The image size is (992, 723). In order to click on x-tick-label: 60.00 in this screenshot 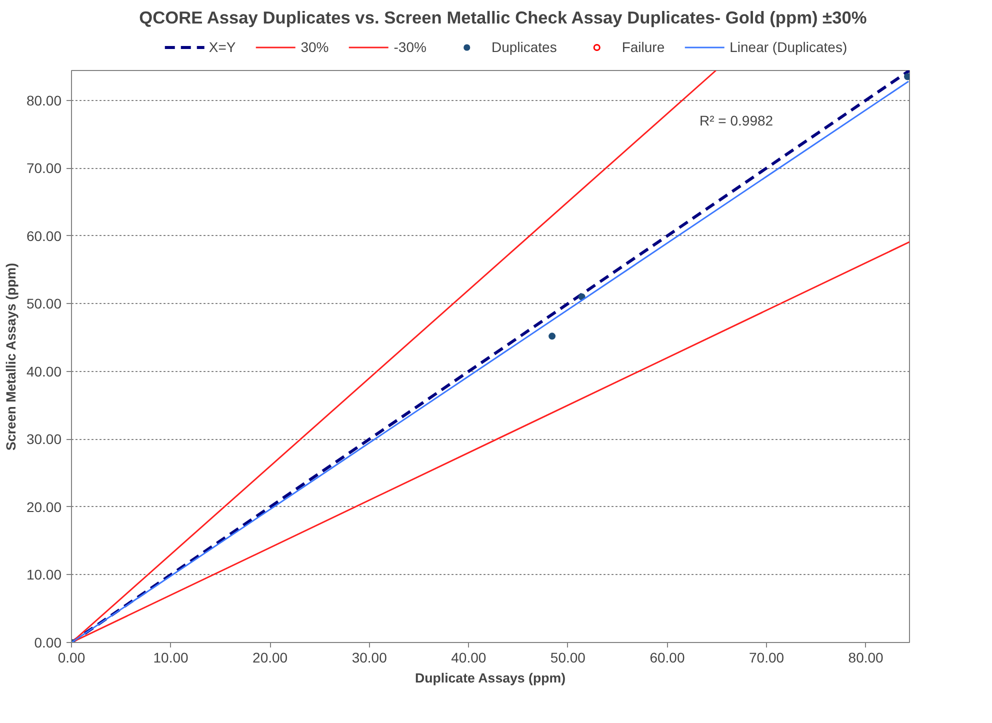, I will do `click(667, 658)`.